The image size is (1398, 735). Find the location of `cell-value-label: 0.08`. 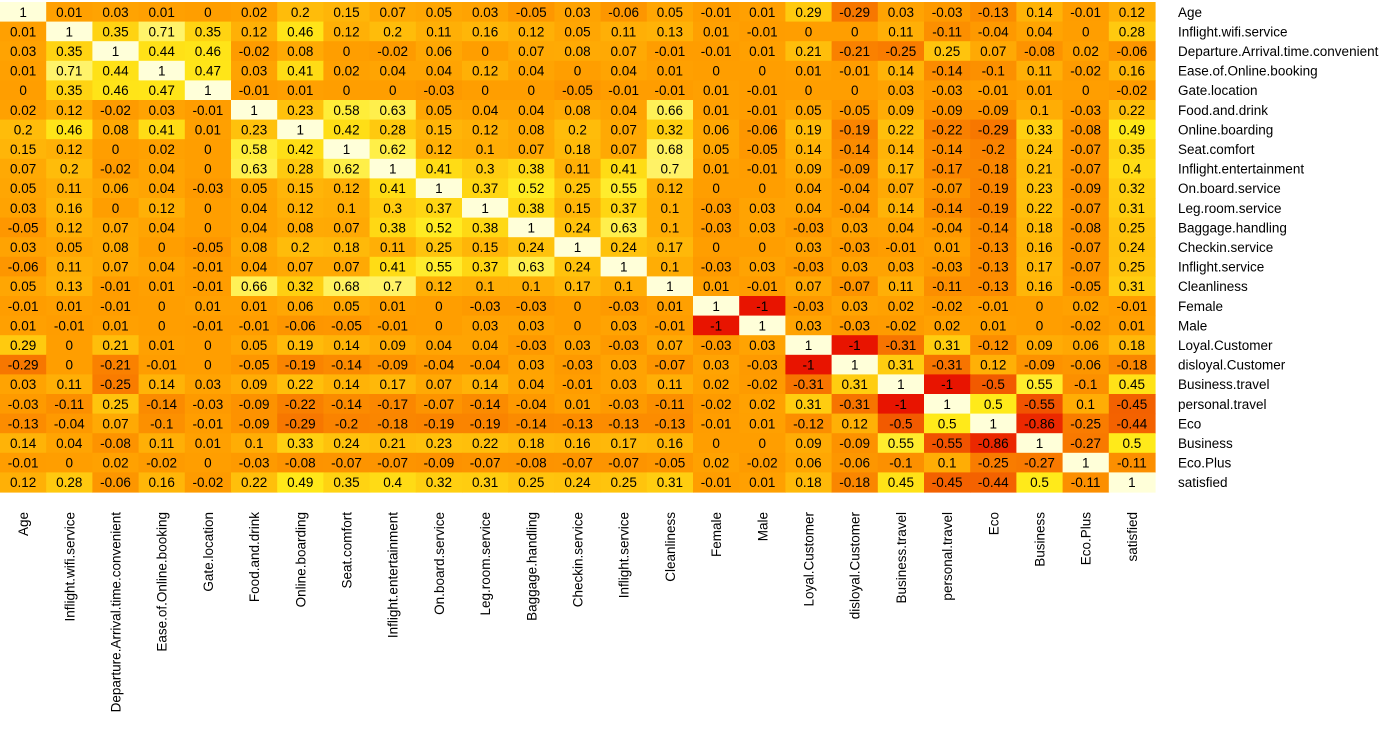

cell-value-label: 0.08 is located at coordinates (531, 129).